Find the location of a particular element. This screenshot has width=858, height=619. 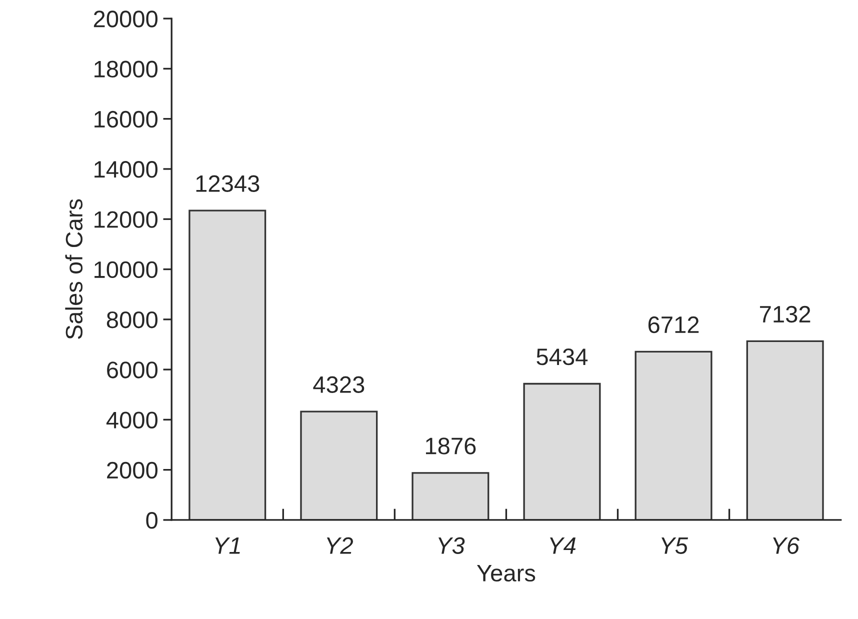

y-tick-label: 14000 is located at coordinates (126, 169).